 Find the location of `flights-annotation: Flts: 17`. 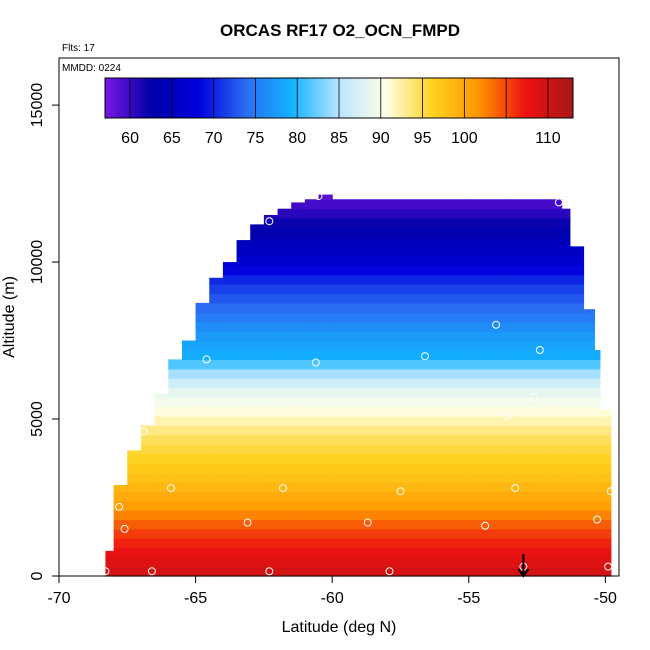

flights-annotation: Flts: 17 is located at coordinates (78, 48).